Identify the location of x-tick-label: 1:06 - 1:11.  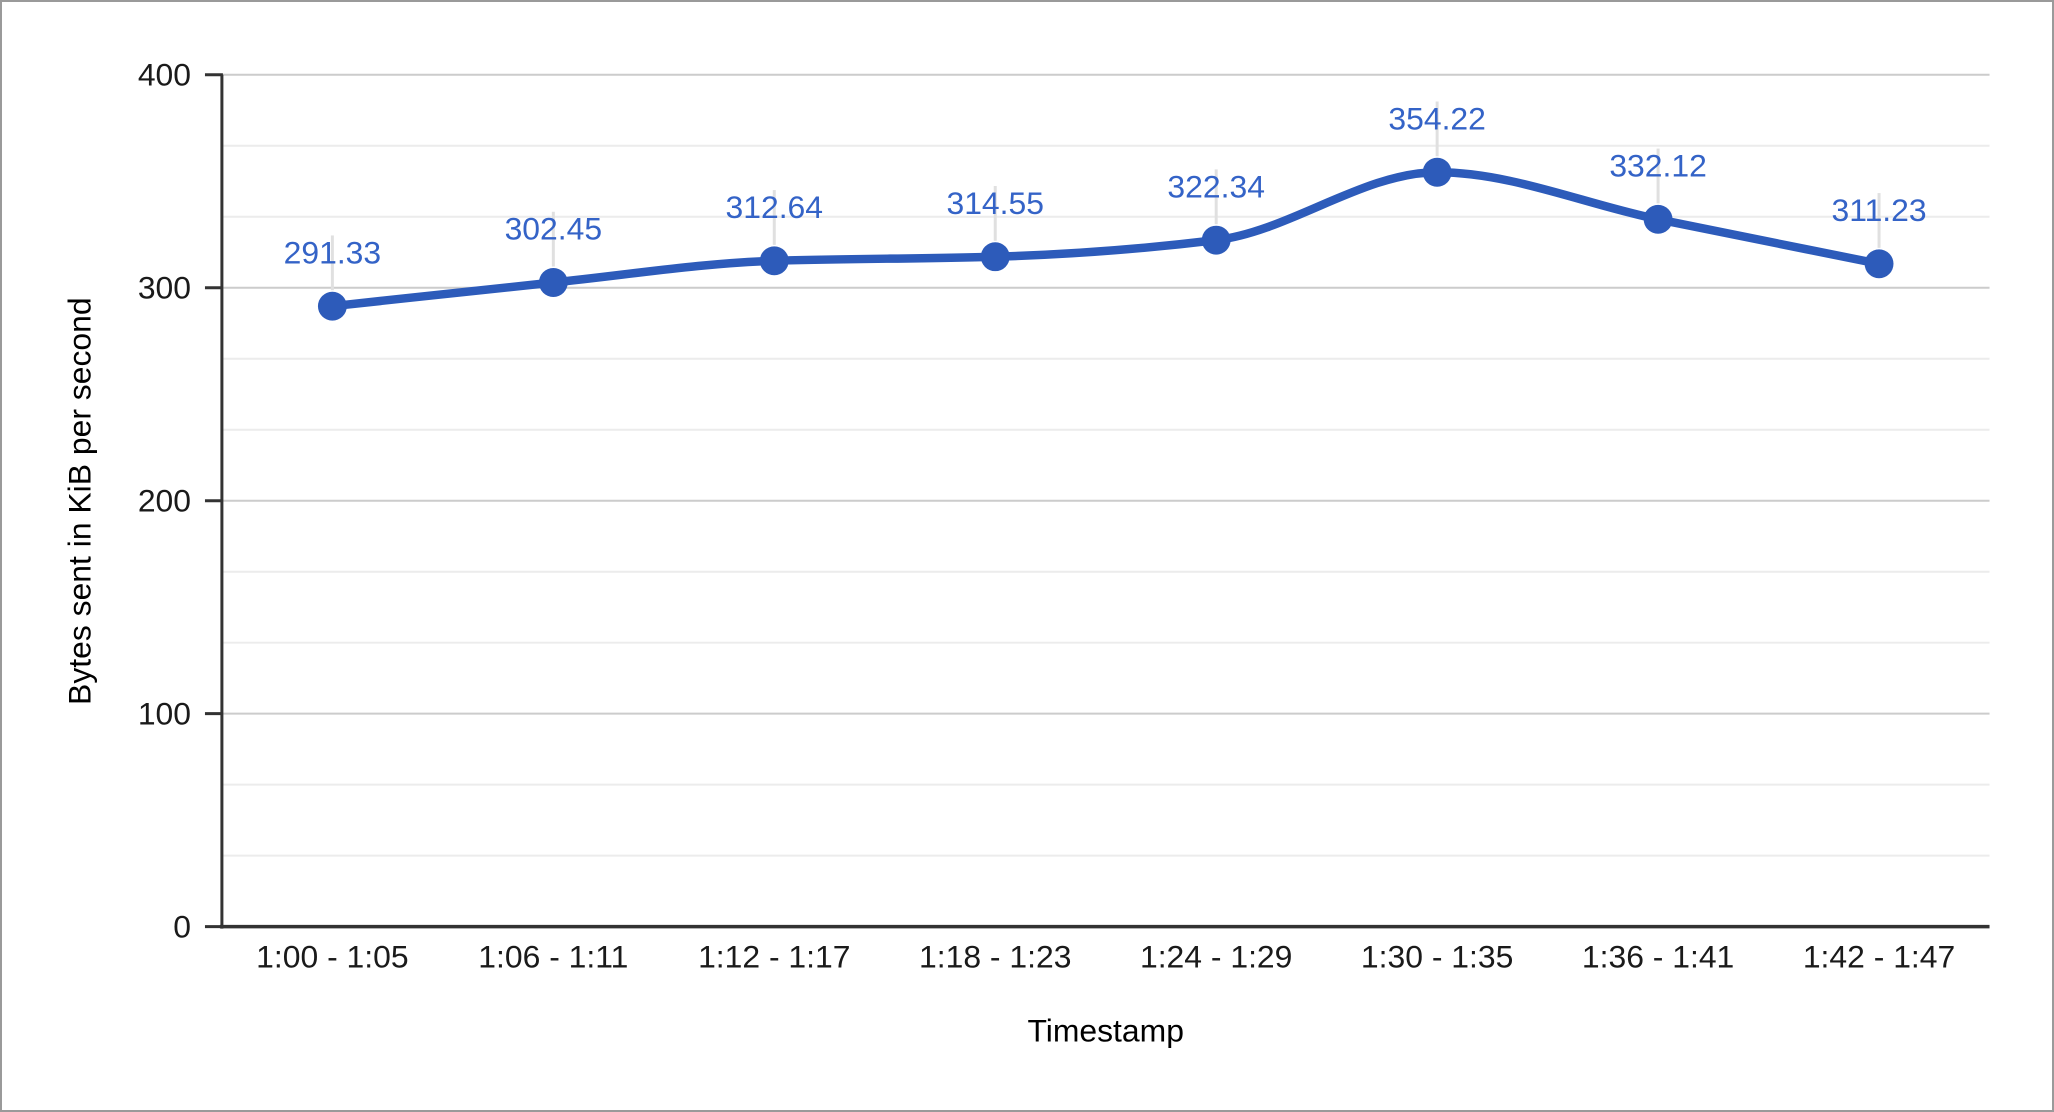
(553, 957).